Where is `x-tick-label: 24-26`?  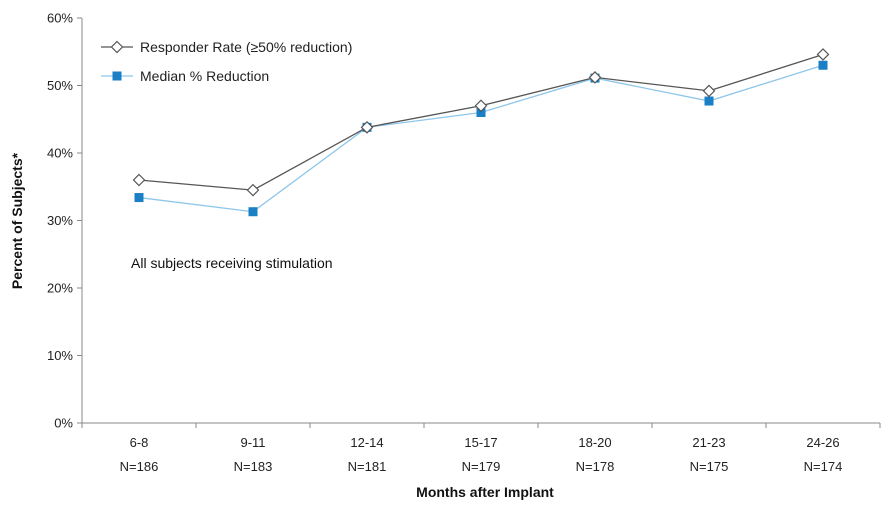 x-tick-label: 24-26 is located at coordinates (822, 442).